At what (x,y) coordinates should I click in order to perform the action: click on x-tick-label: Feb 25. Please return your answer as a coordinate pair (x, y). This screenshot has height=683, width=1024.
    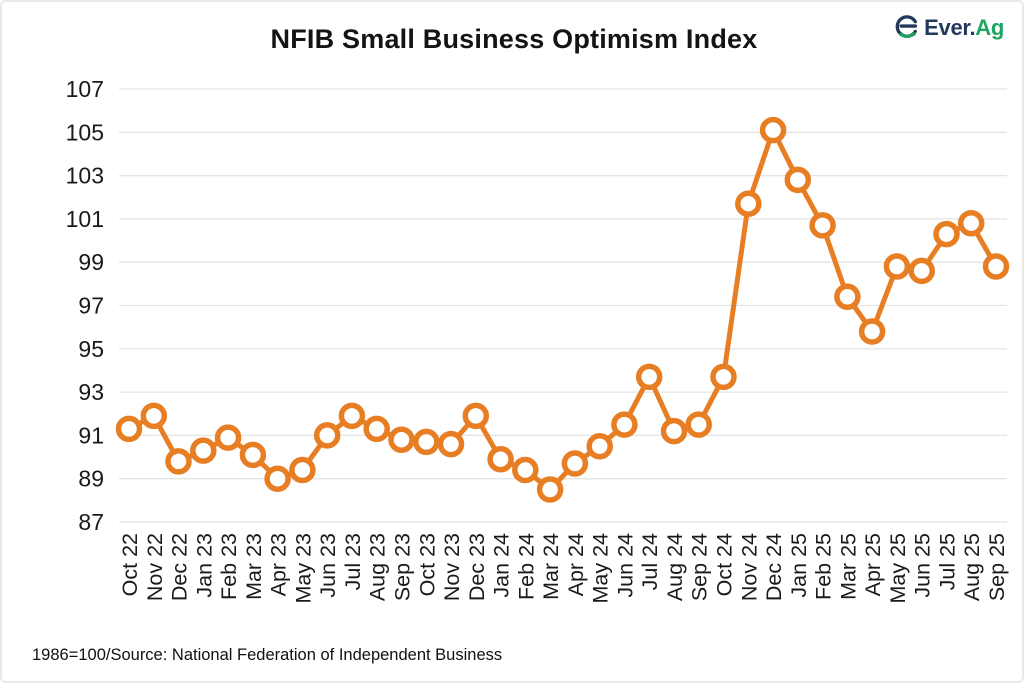
    Looking at the image, I should click on (824, 566).